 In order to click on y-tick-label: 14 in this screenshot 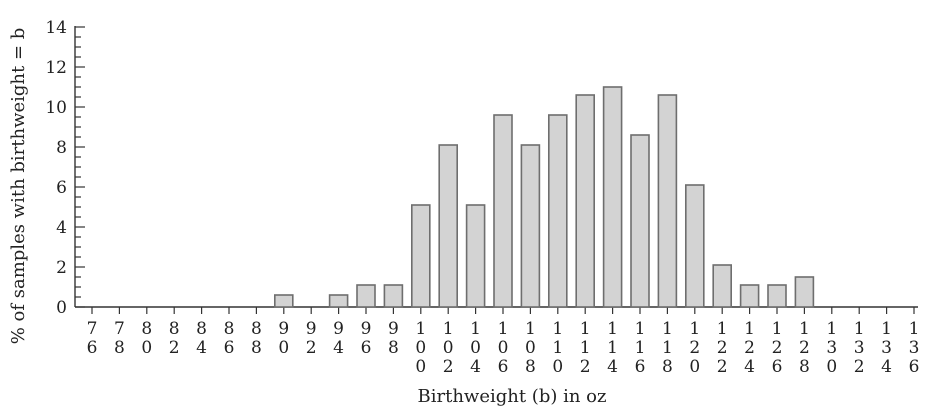, I will do `click(56, 28)`.